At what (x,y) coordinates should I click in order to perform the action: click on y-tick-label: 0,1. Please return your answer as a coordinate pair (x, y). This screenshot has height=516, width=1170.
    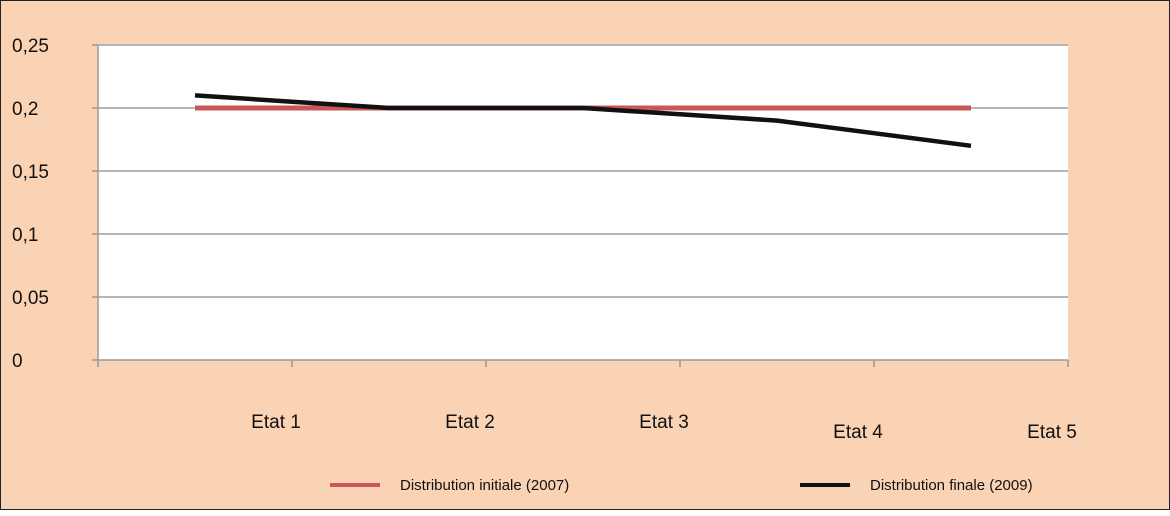
    Looking at the image, I should click on (25, 235).